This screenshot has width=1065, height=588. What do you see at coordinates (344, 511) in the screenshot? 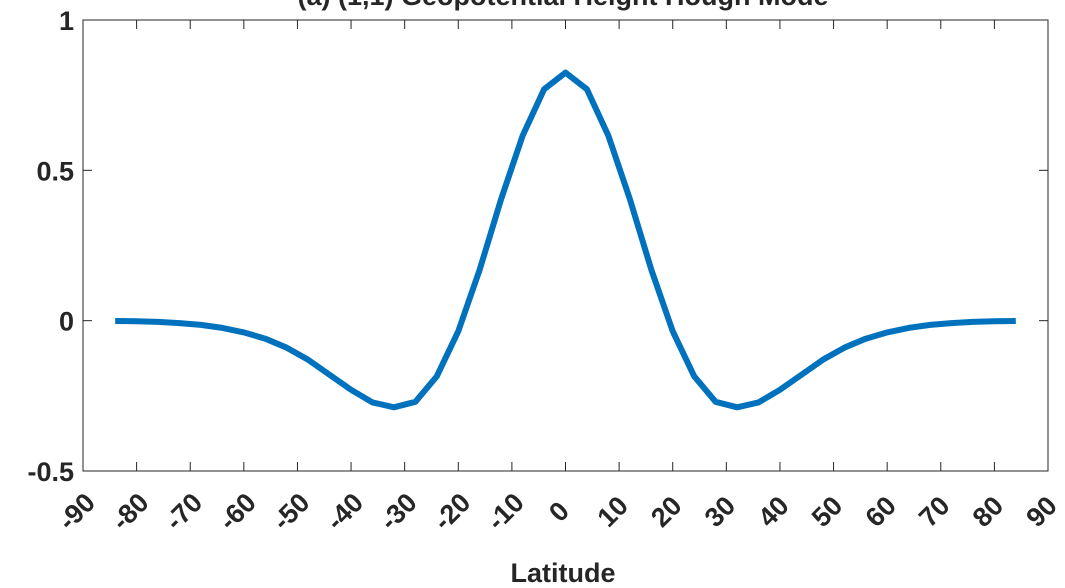
I see `x-tick-label: -40` at bounding box center [344, 511].